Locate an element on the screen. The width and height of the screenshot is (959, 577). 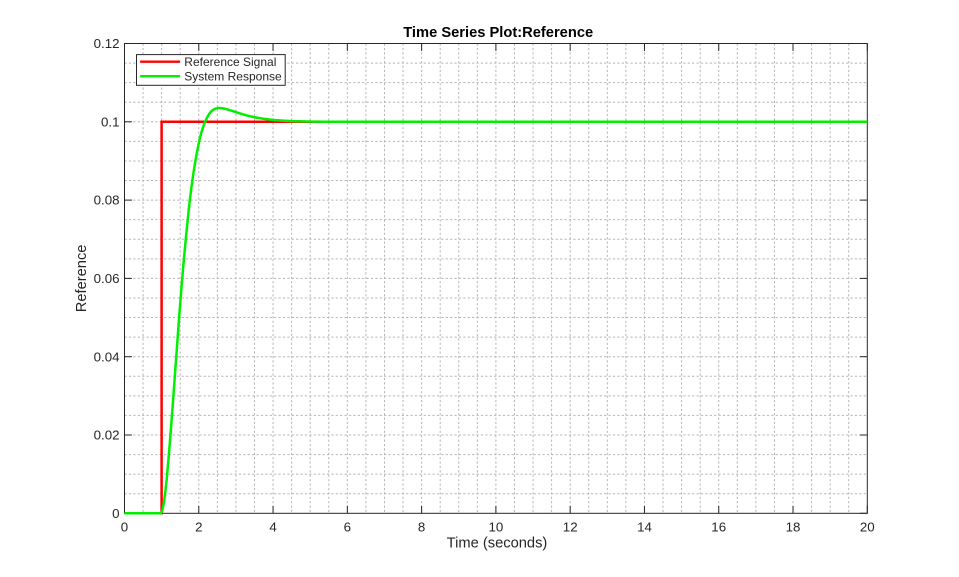
svg-text: Time Series Plot:Reference is located at coordinates (498, 33).